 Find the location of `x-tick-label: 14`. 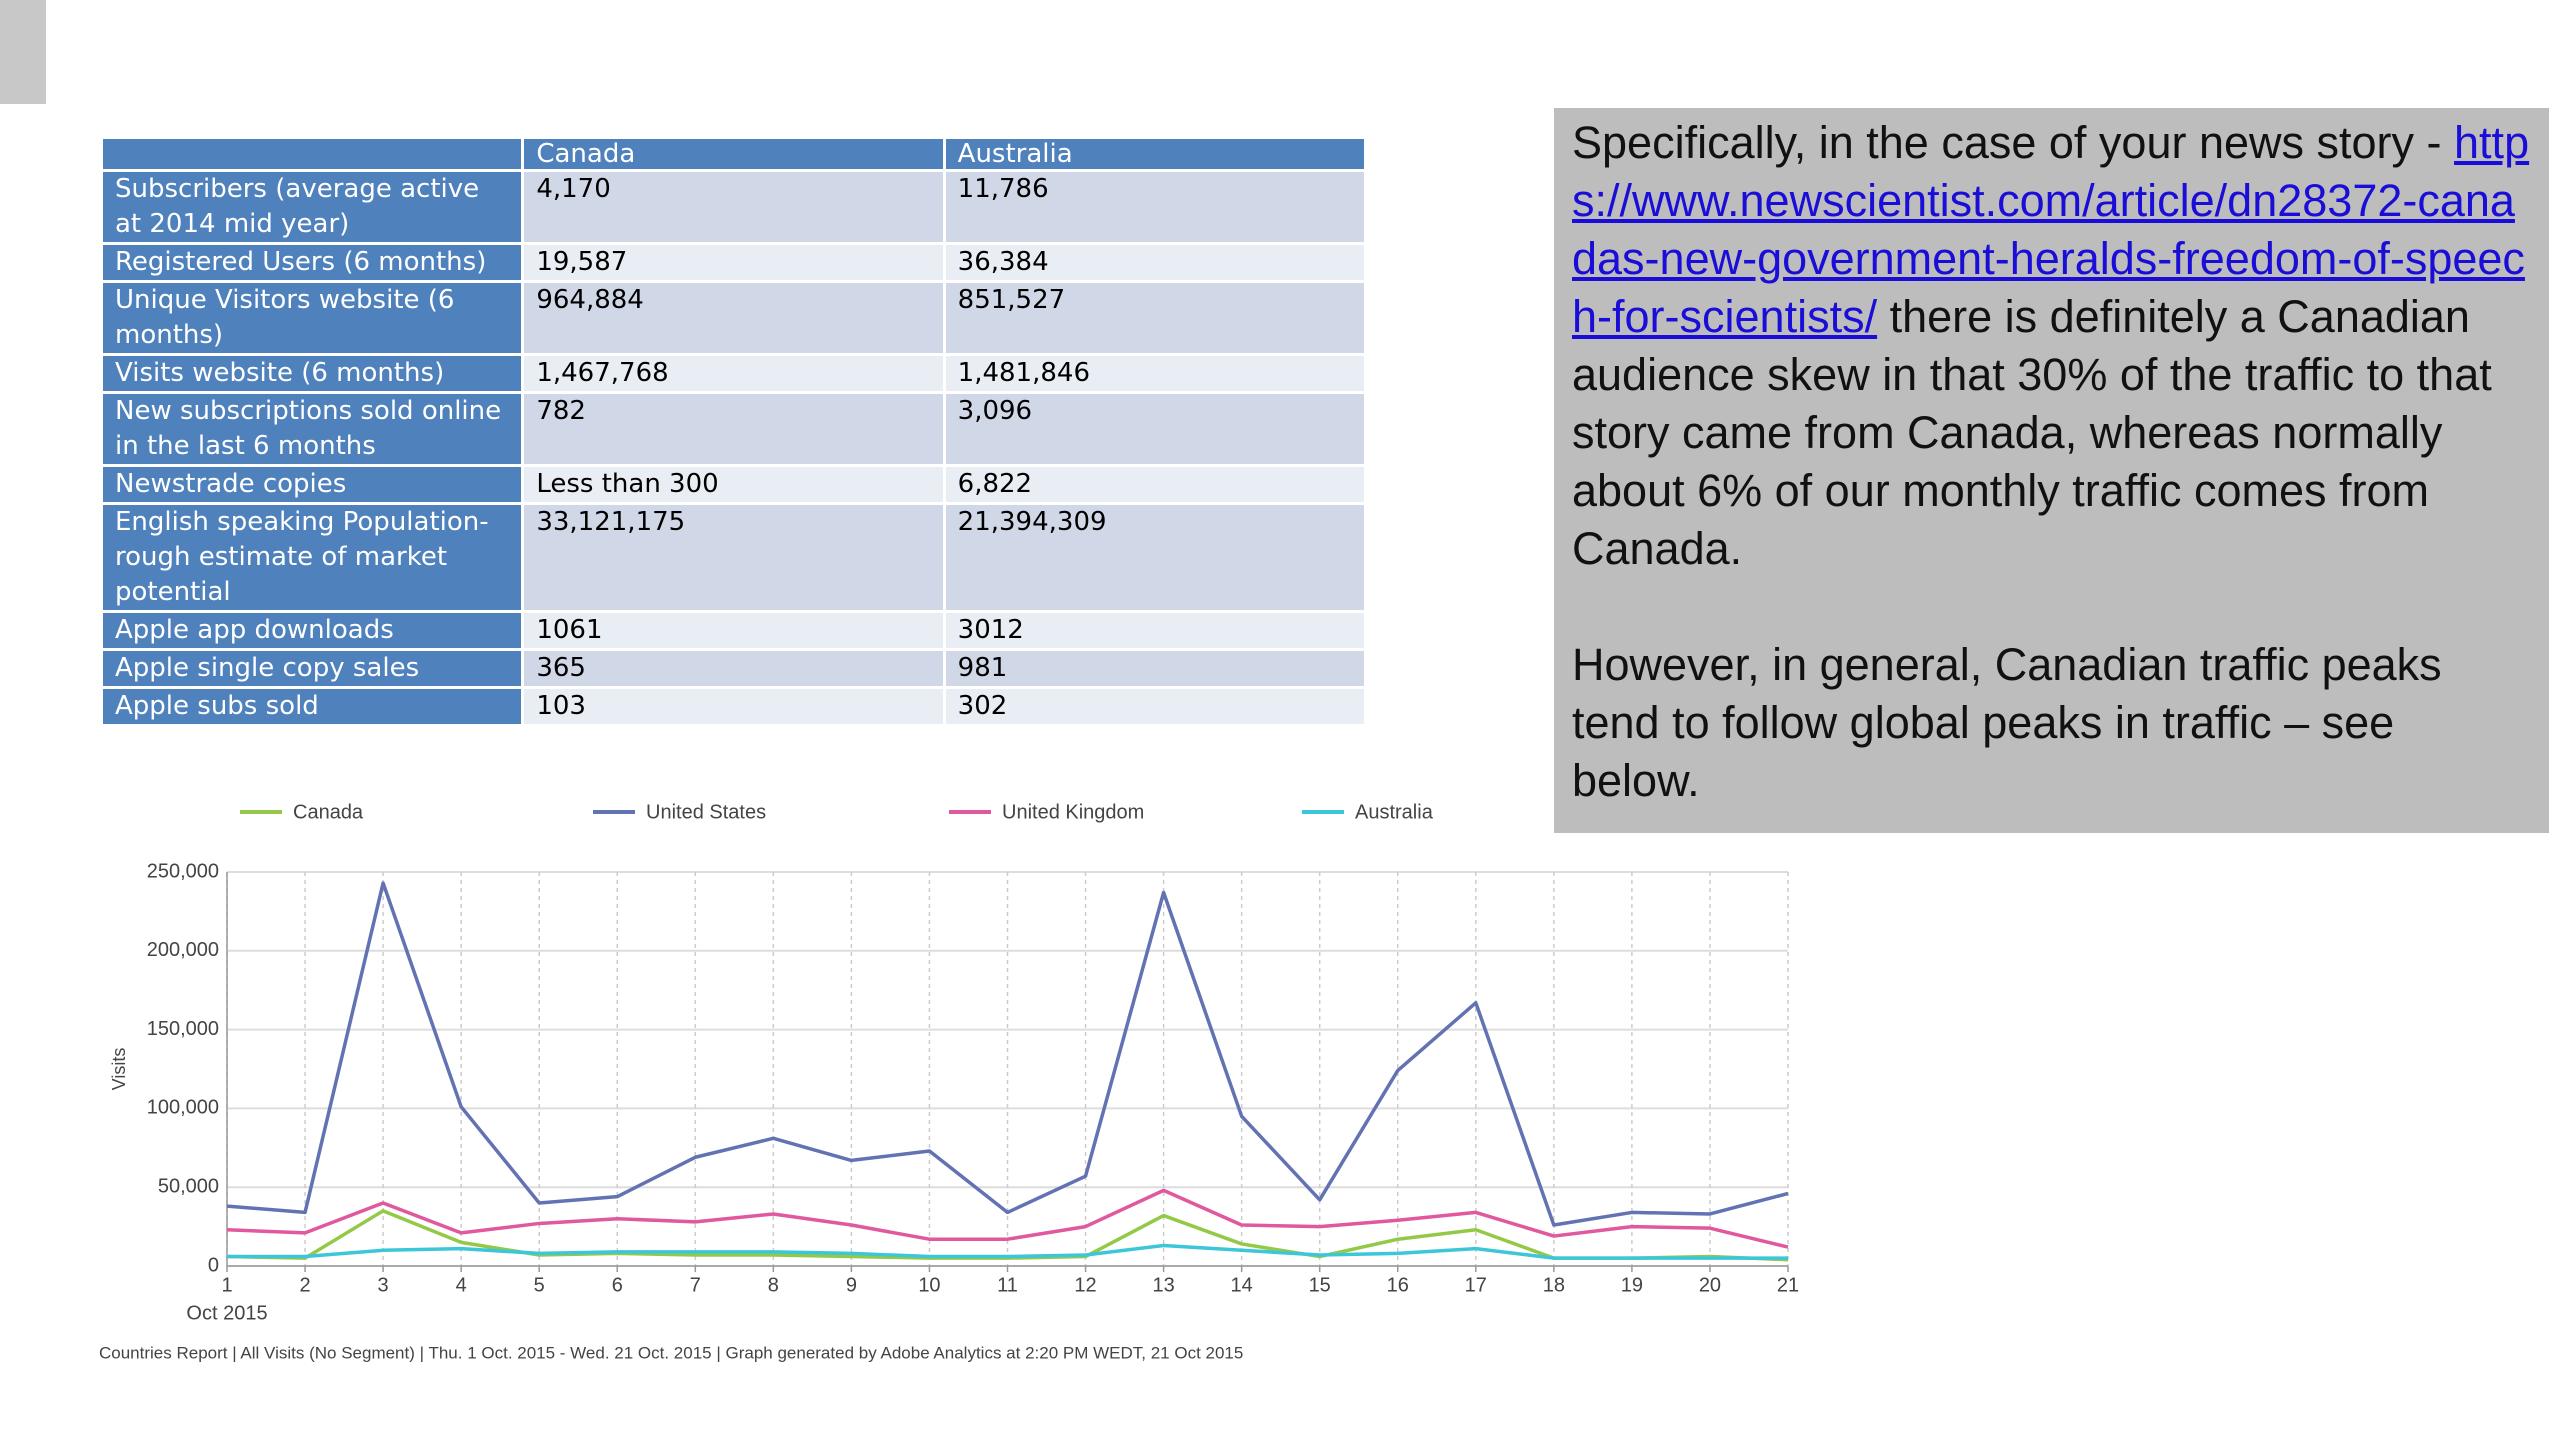

x-tick-label: 14 is located at coordinates (1242, 1285).